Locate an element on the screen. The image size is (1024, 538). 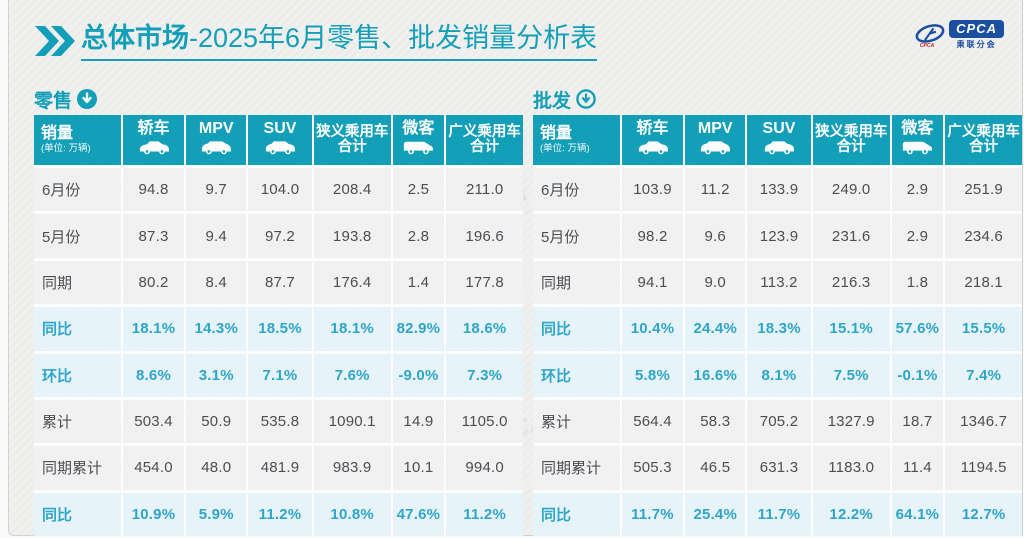
table-cell: 1194.5 is located at coordinates (983, 468).